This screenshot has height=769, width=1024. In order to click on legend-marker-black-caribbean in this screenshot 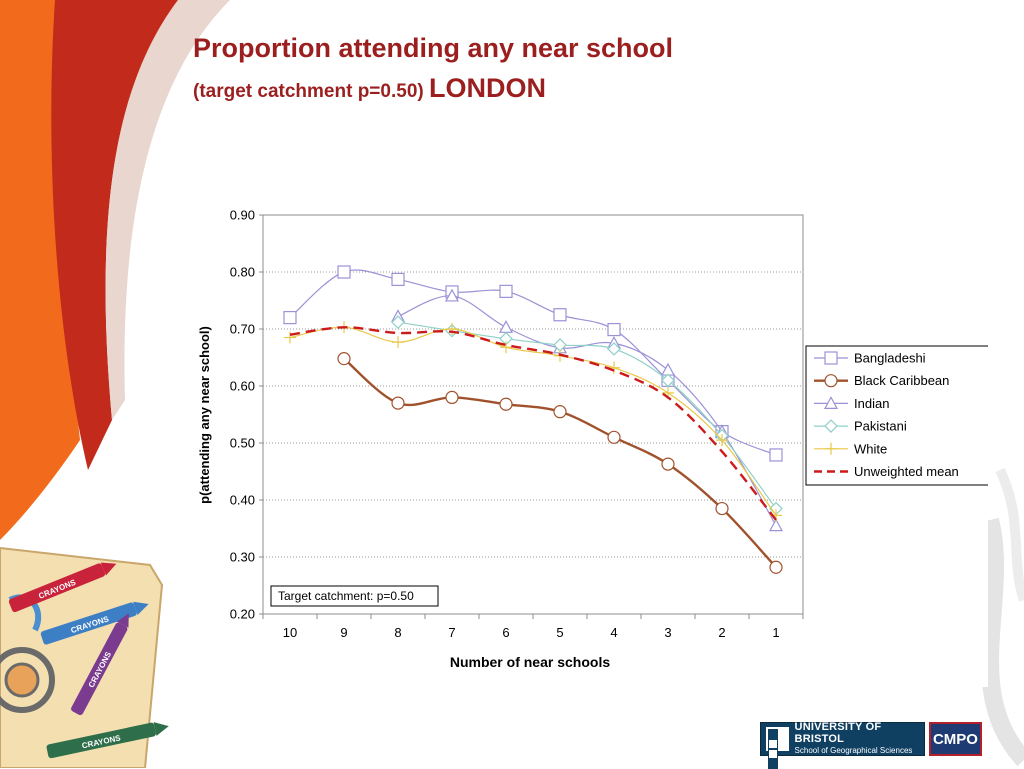, I will do `click(831, 381)`.